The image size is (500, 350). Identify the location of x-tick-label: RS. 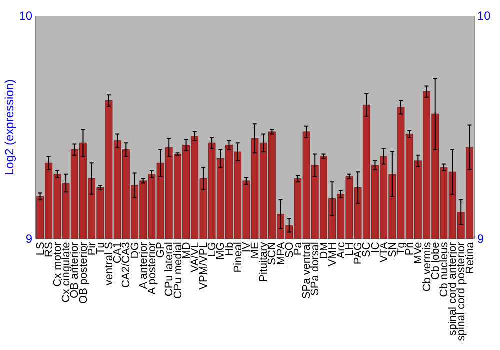
(49, 250).